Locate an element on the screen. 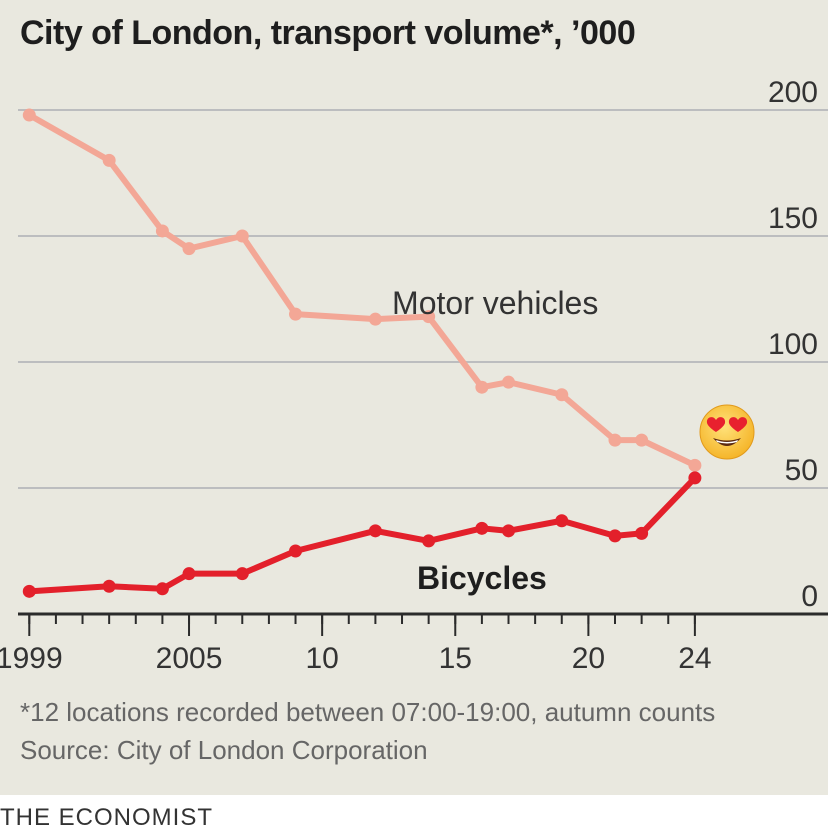  x-tick-label-2020: 20 is located at coordinates (588, 658).